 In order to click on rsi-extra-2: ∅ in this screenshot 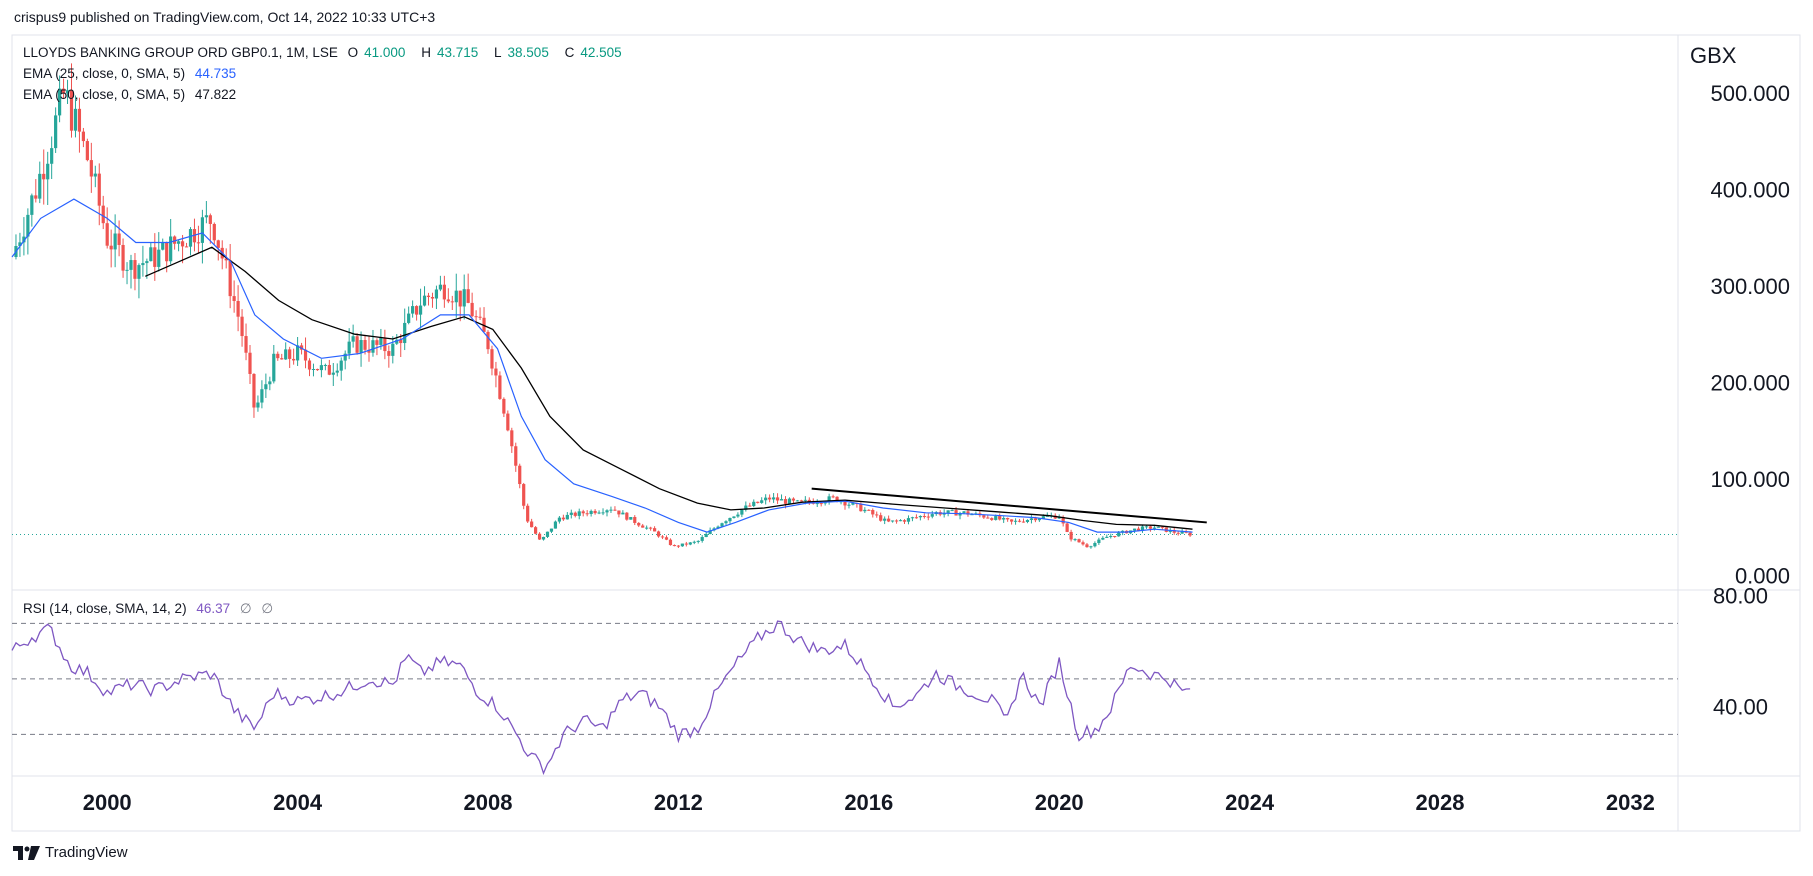, I will do `click(267, 608)`.